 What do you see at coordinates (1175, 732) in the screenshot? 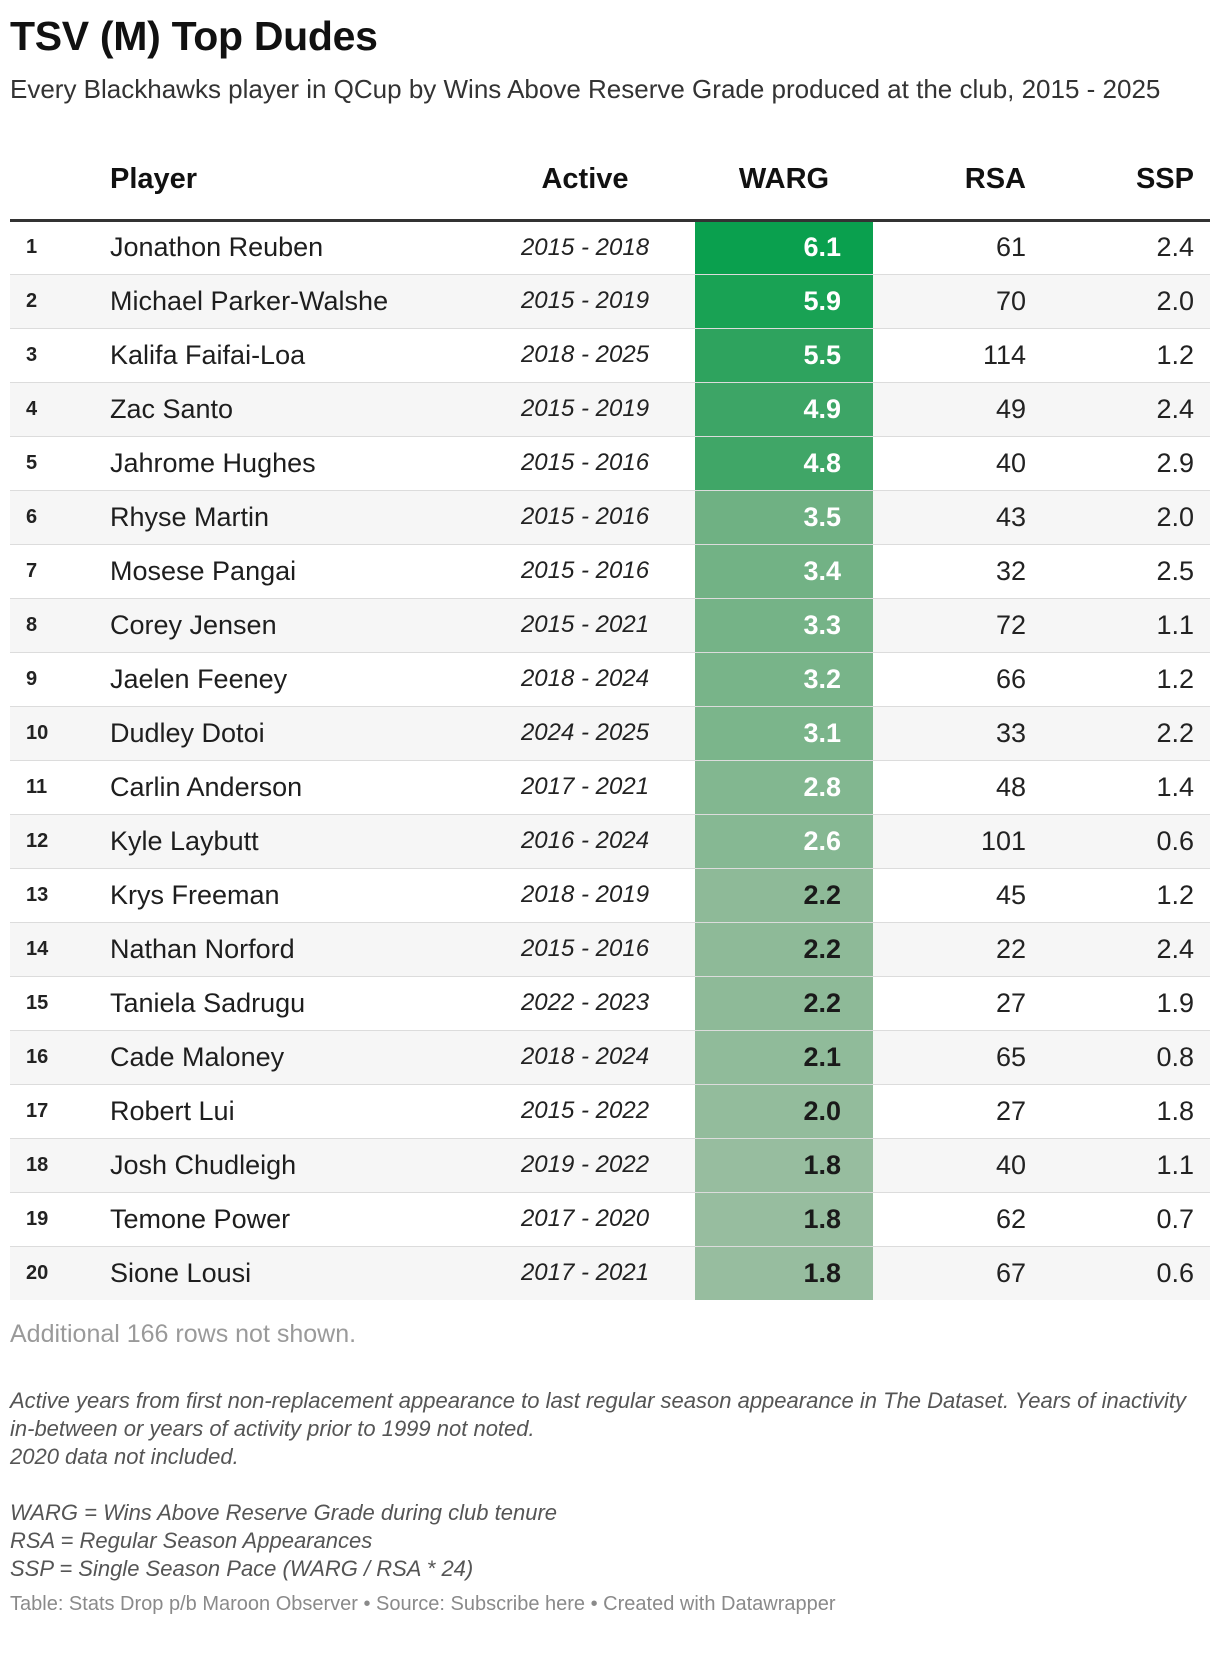
I see `ssp-cell: 2.2` at bounding box center [1175, 732].